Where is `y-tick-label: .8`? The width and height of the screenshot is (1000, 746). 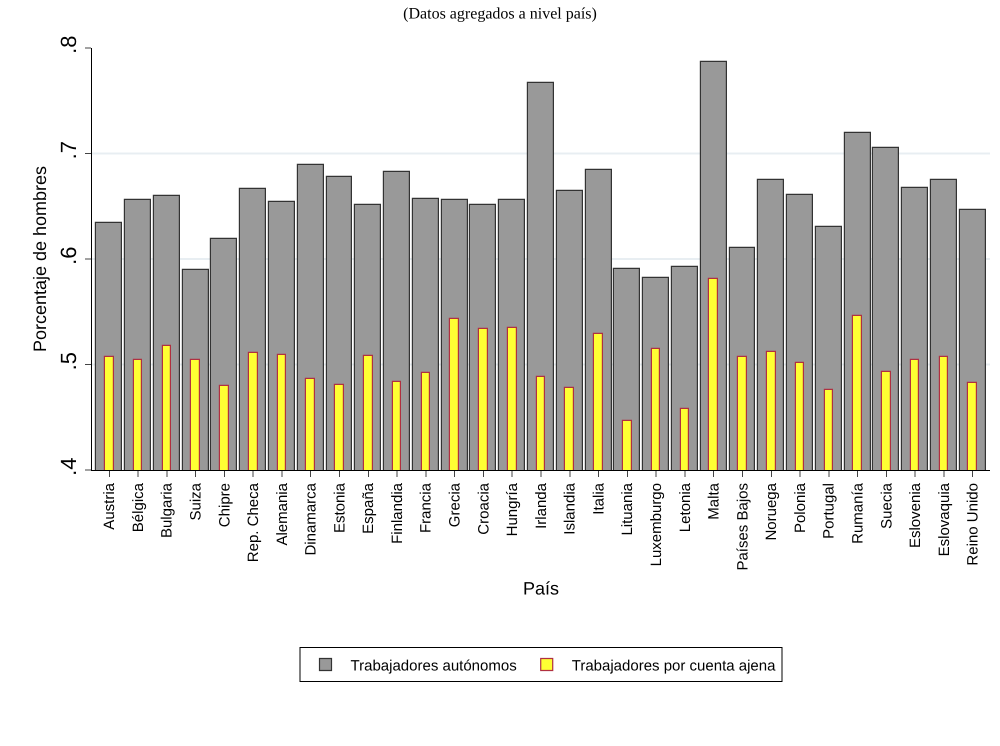
y-tick-label: .8 is located at coordinates (69, 45).